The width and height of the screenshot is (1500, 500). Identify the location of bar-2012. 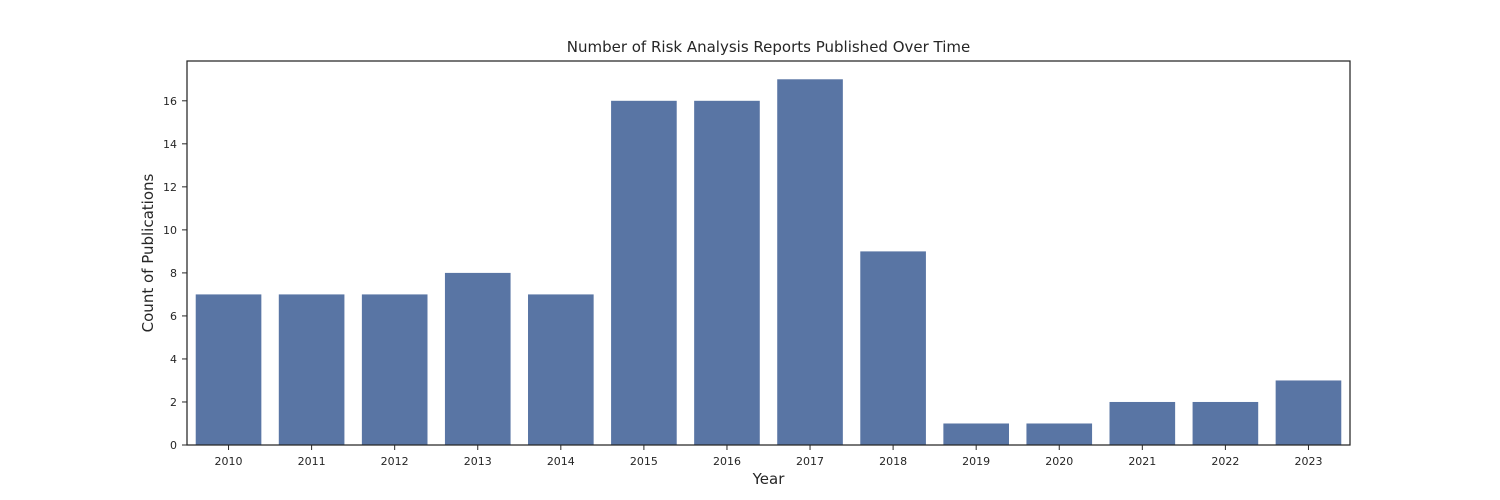
(394, 369).